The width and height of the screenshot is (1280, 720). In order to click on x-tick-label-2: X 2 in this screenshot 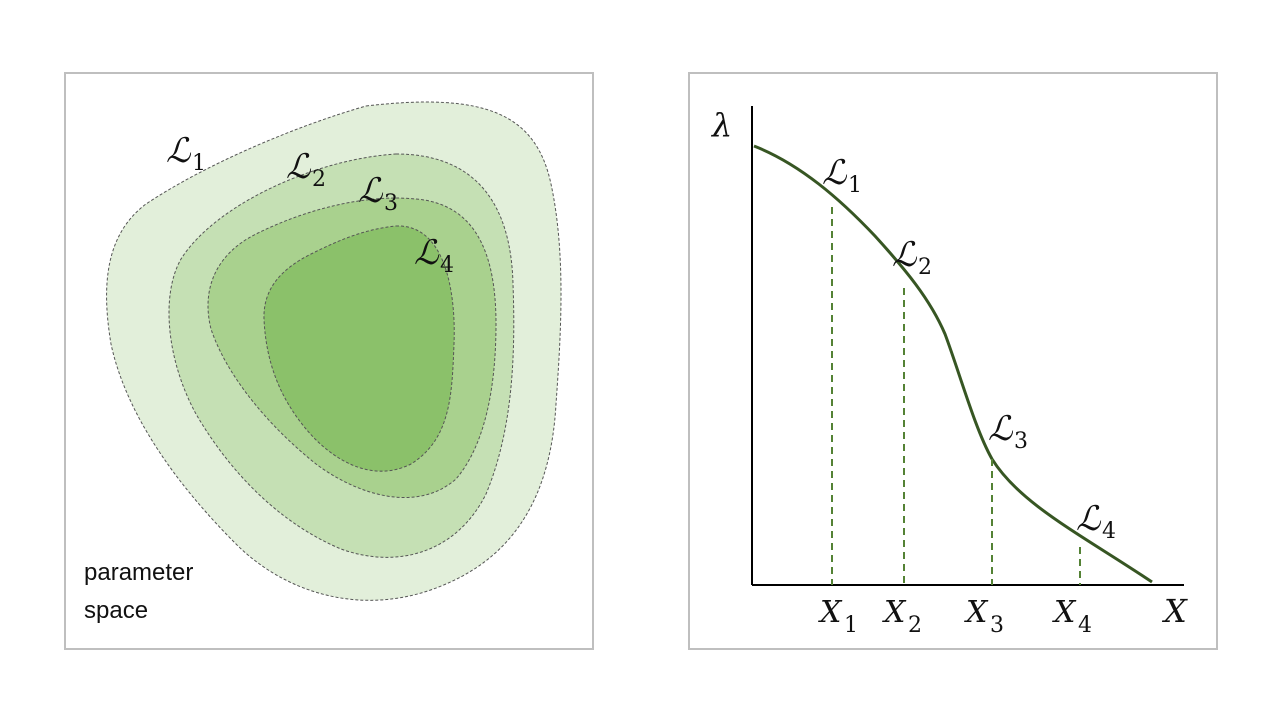, I will do `click(902, 616)`.